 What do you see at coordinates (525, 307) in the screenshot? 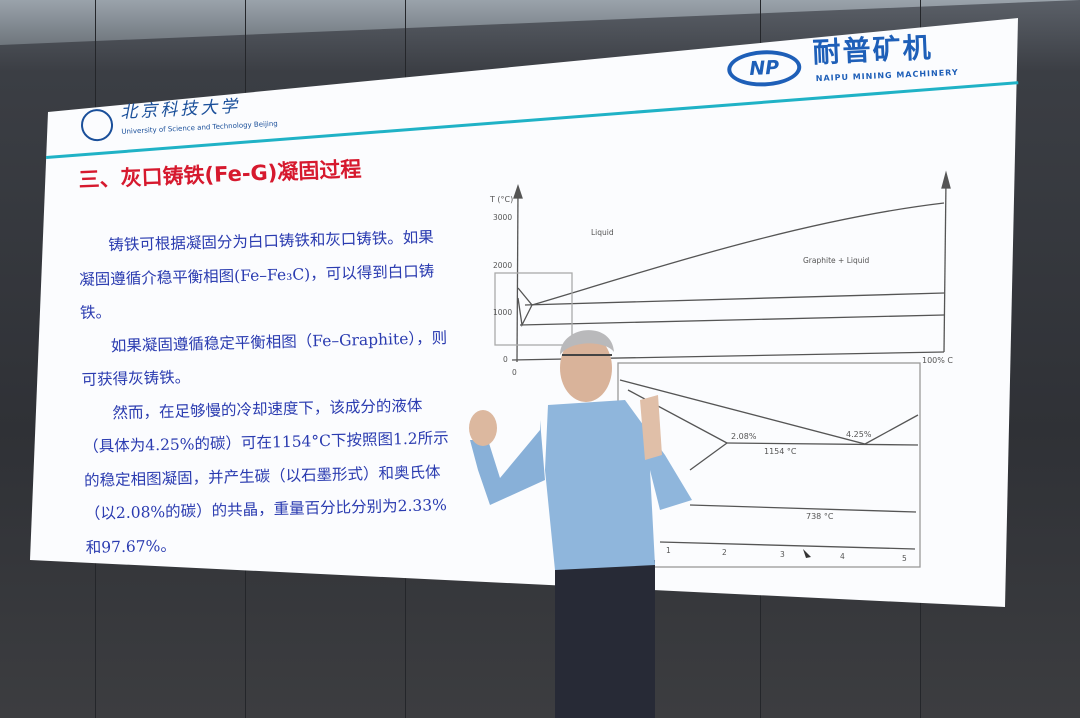
I see `iron-corner` at bounding box center [525, 307].